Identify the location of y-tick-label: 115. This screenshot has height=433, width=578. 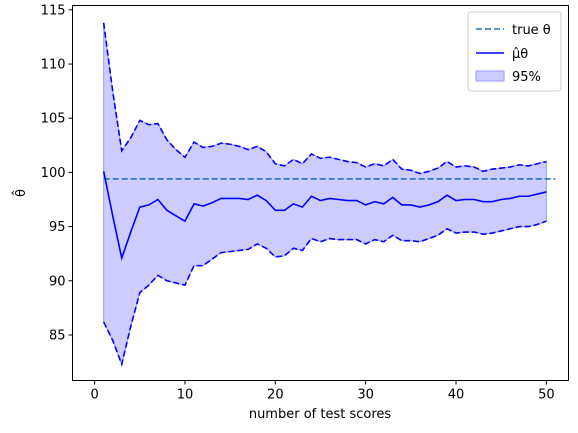
(53, 10).